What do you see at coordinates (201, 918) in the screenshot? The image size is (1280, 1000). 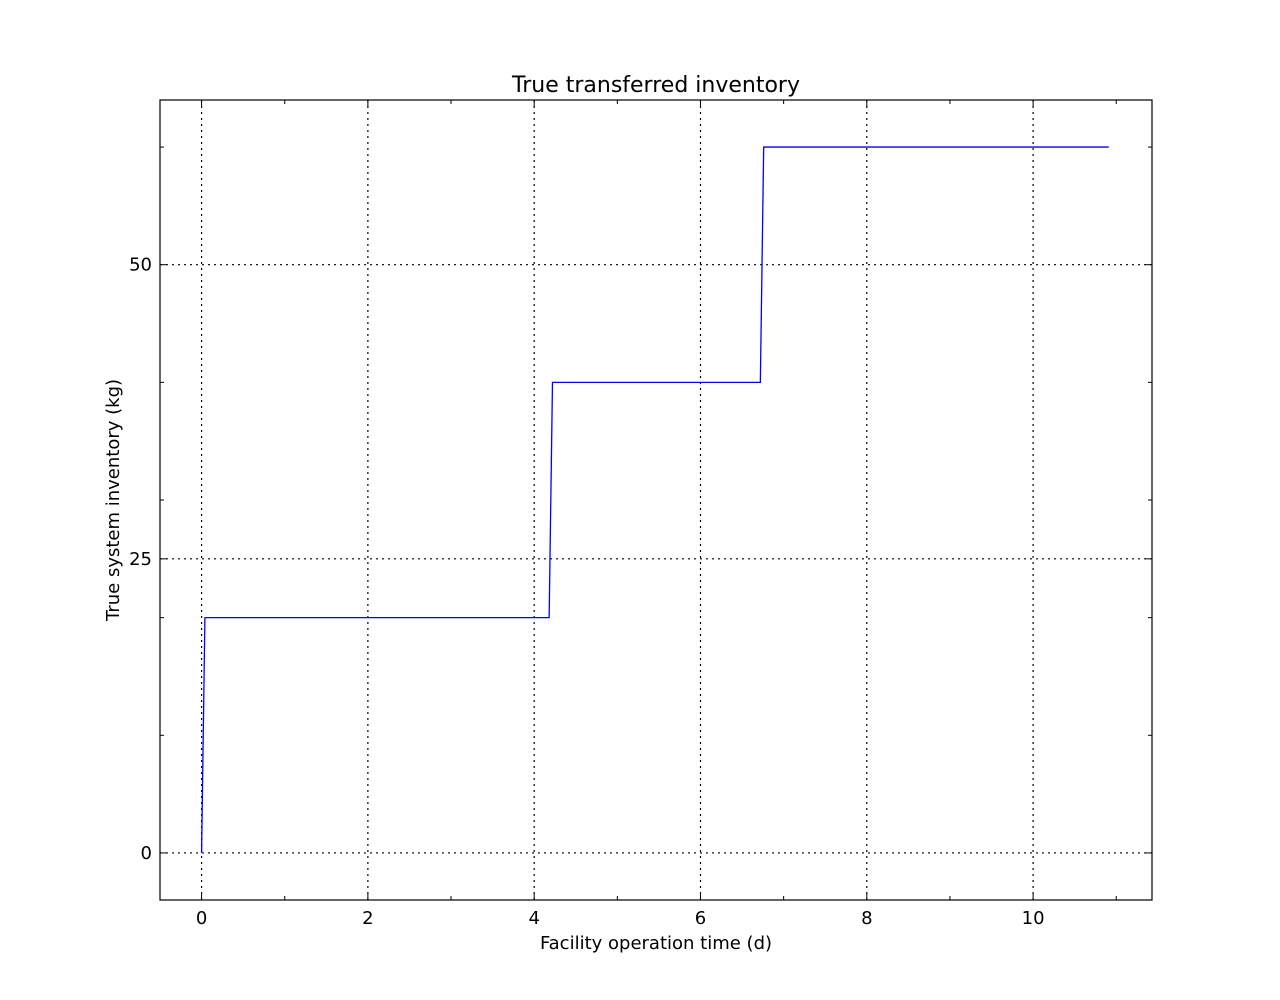 I see `x-tick-label: 0` at bounding box center [201, 918].